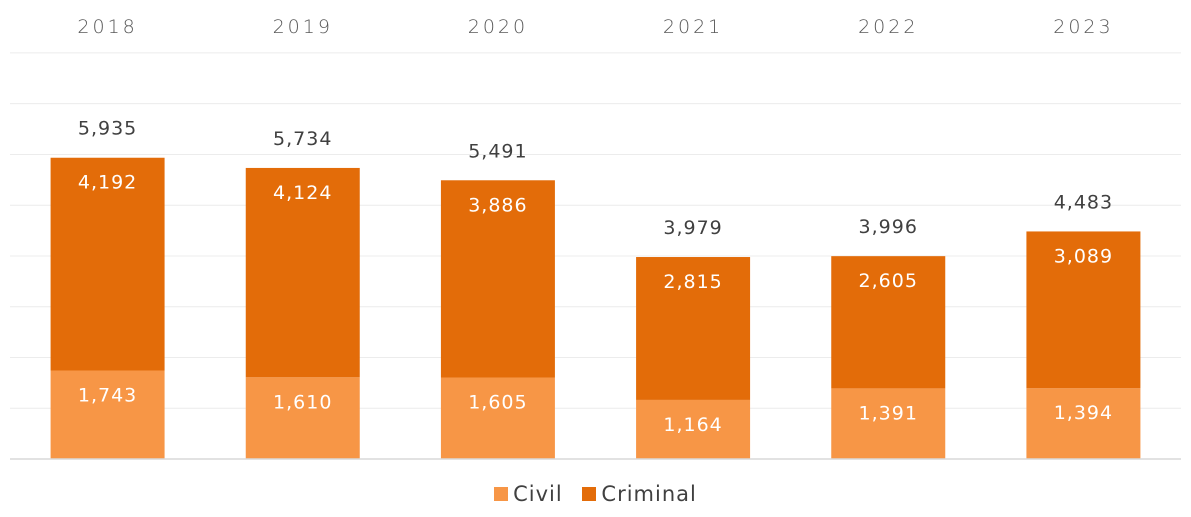 Image resolution: width=1191 pixels, height=517 pixels. I want to click on category-label: 2019, so click(303, 27).